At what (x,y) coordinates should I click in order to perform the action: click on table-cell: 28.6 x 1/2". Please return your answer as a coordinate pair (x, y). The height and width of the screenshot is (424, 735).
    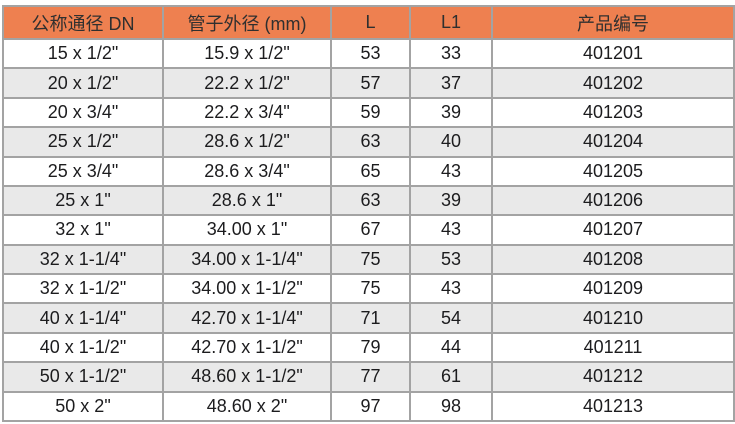
    Looking at the image, I should click on (247, 142).